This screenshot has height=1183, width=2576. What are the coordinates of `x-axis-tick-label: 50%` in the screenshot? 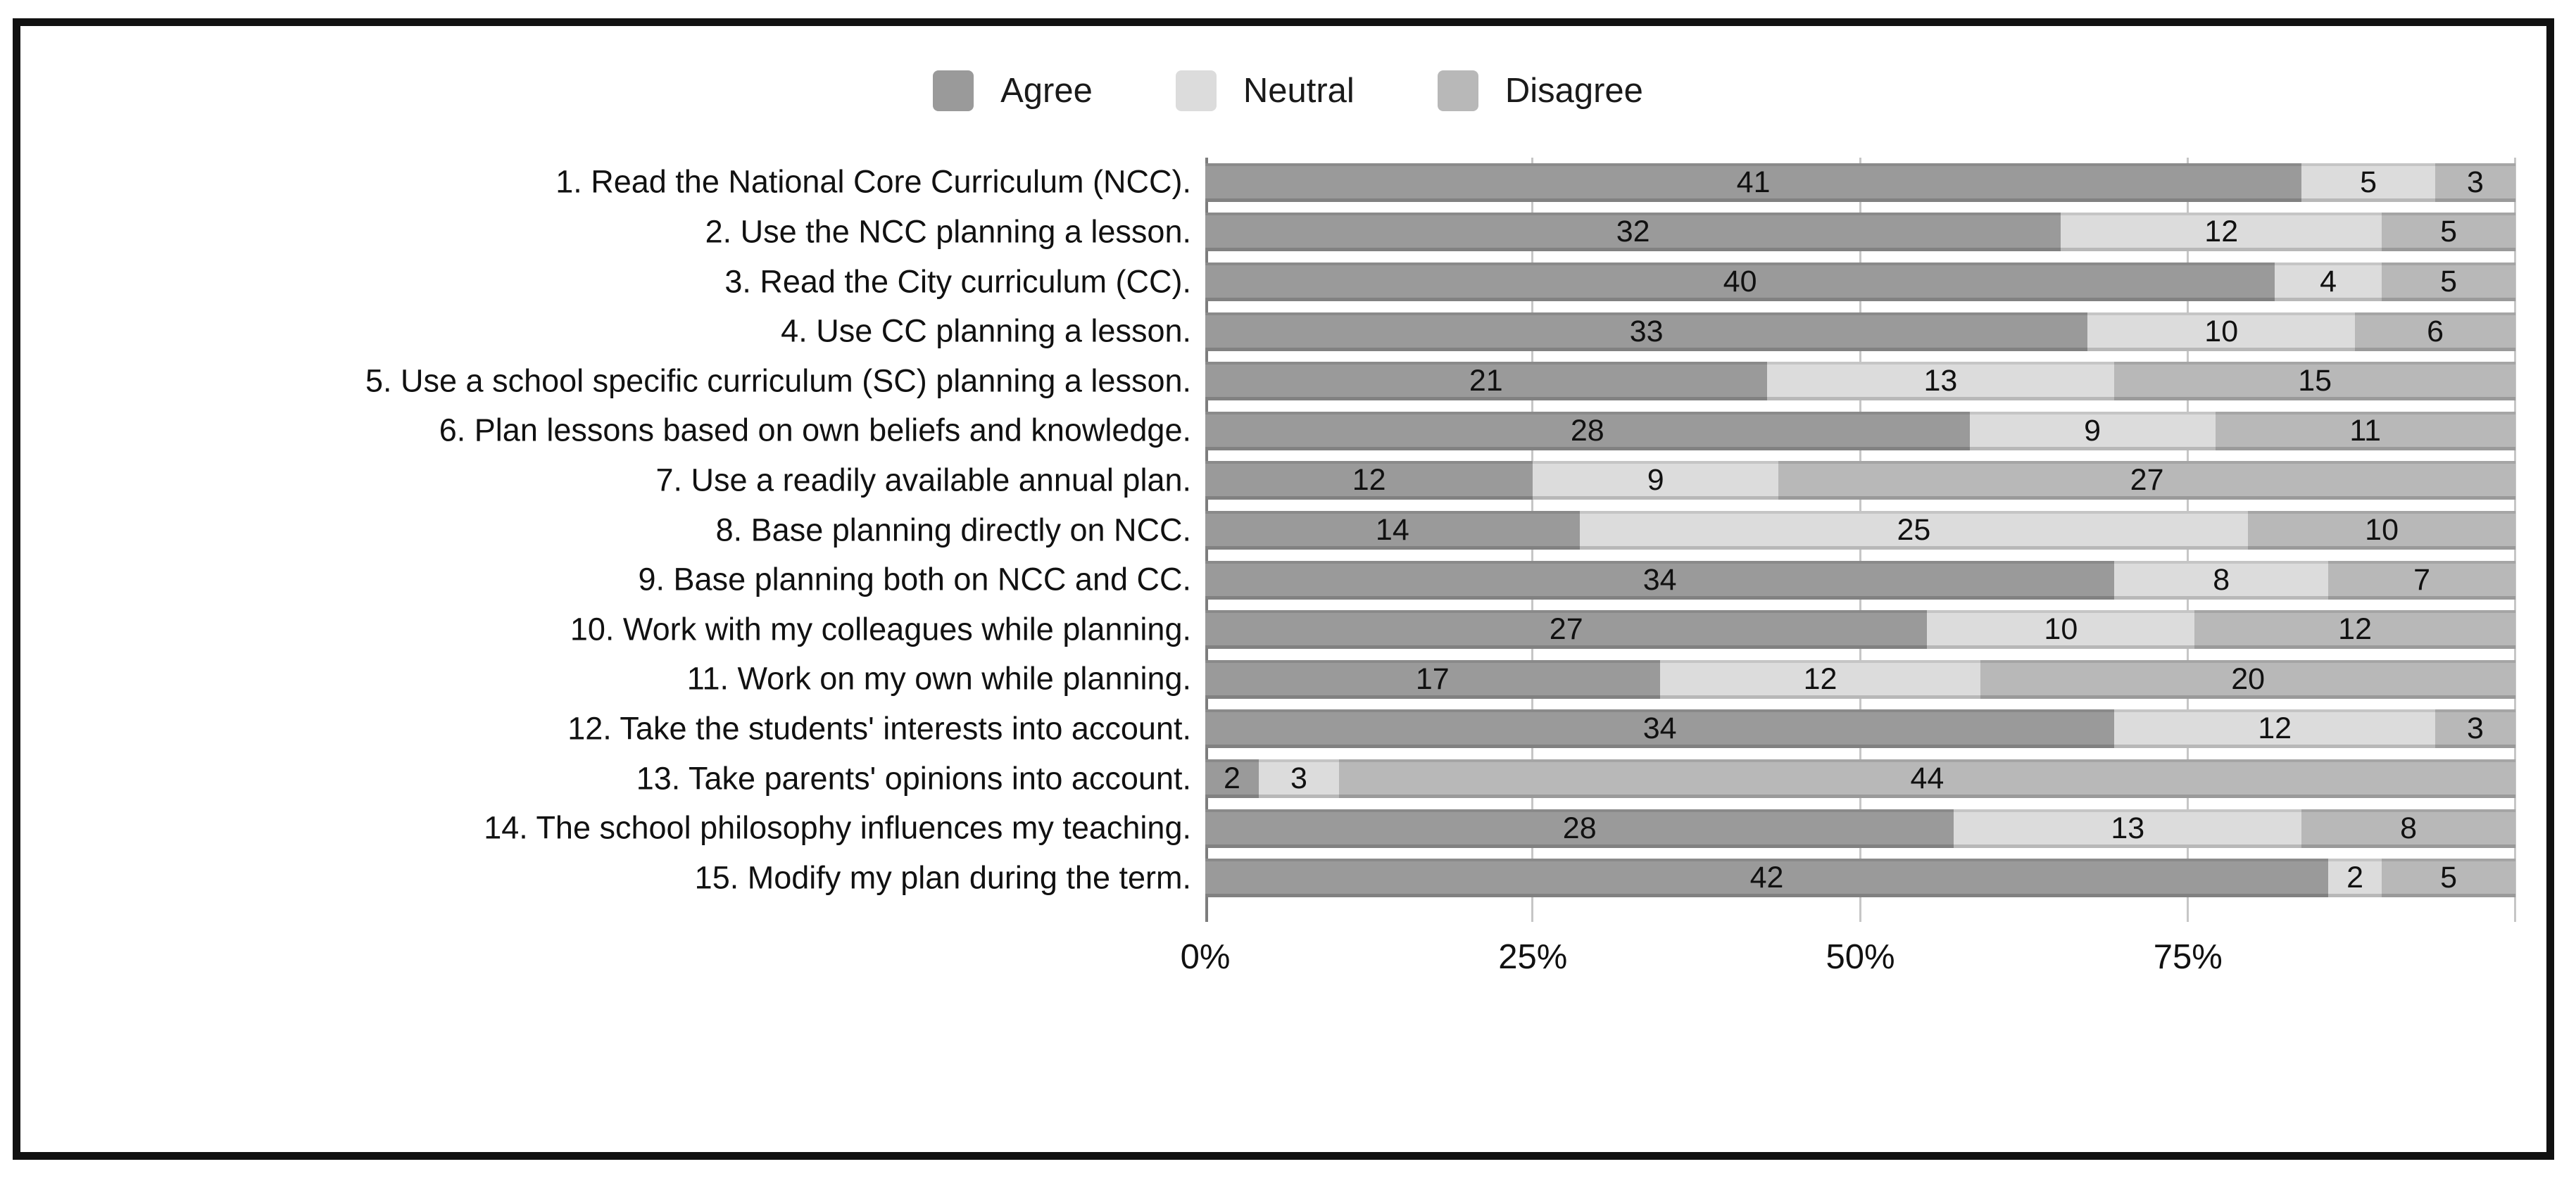 It's located at (1861, 957).